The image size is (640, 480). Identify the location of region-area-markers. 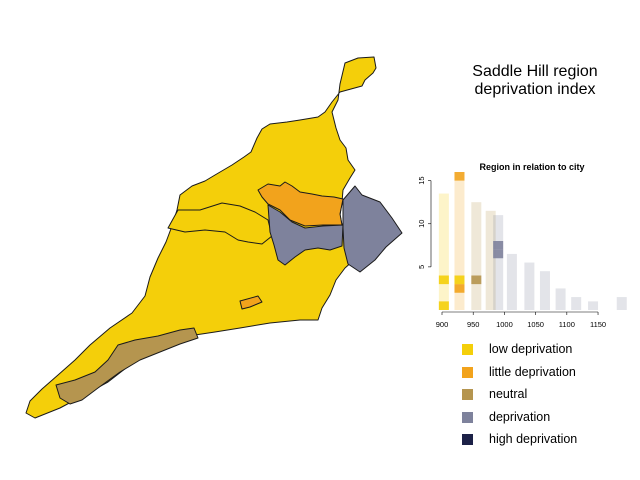
(471, 241).